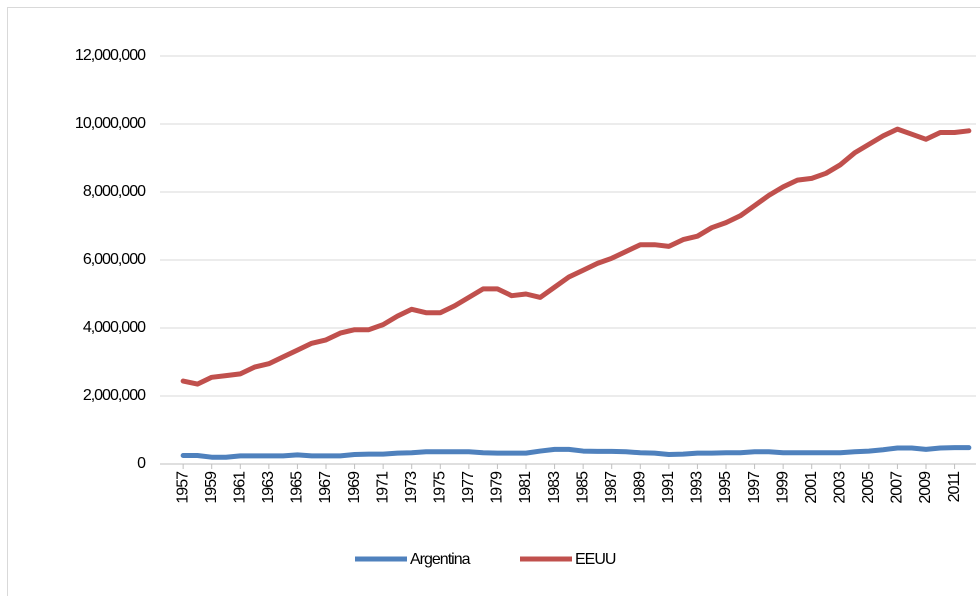  What do you see at coordinates (382, 487) in the screenshot?
I see `x-tick-label: 1971` at bounding box center [382, 487].